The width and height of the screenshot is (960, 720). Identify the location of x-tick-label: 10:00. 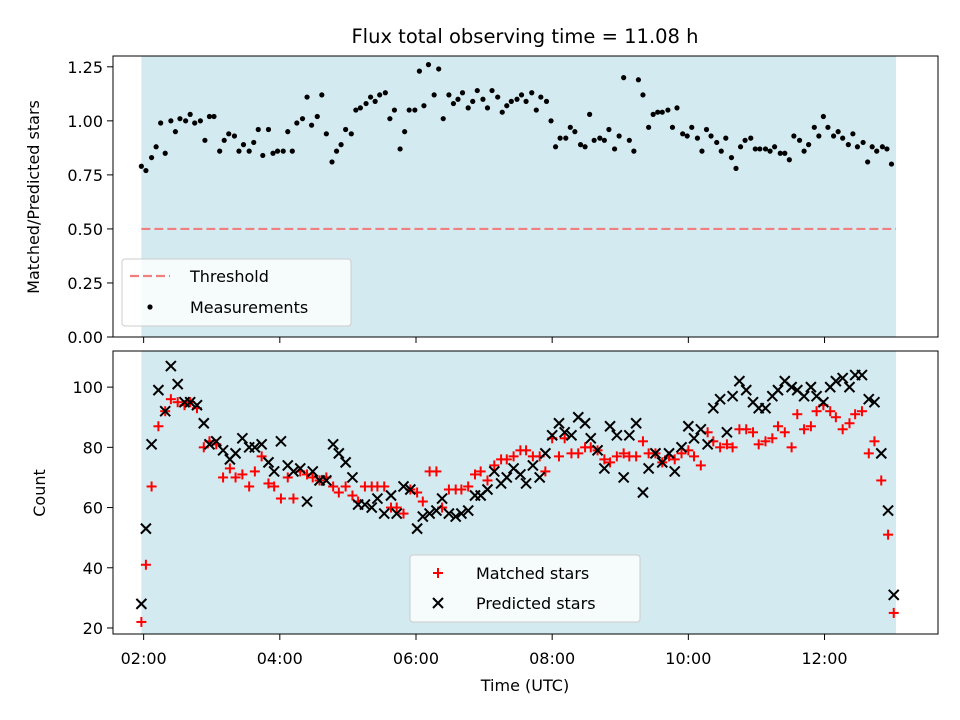
(688, 658).